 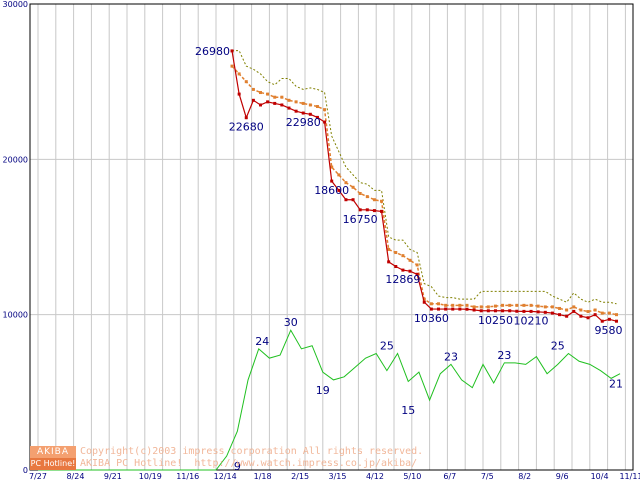 What do you see at coordinates (150, 476) in the screenshot?
I see `x-tick-label: 10/19` at bounding box center [150, 476].